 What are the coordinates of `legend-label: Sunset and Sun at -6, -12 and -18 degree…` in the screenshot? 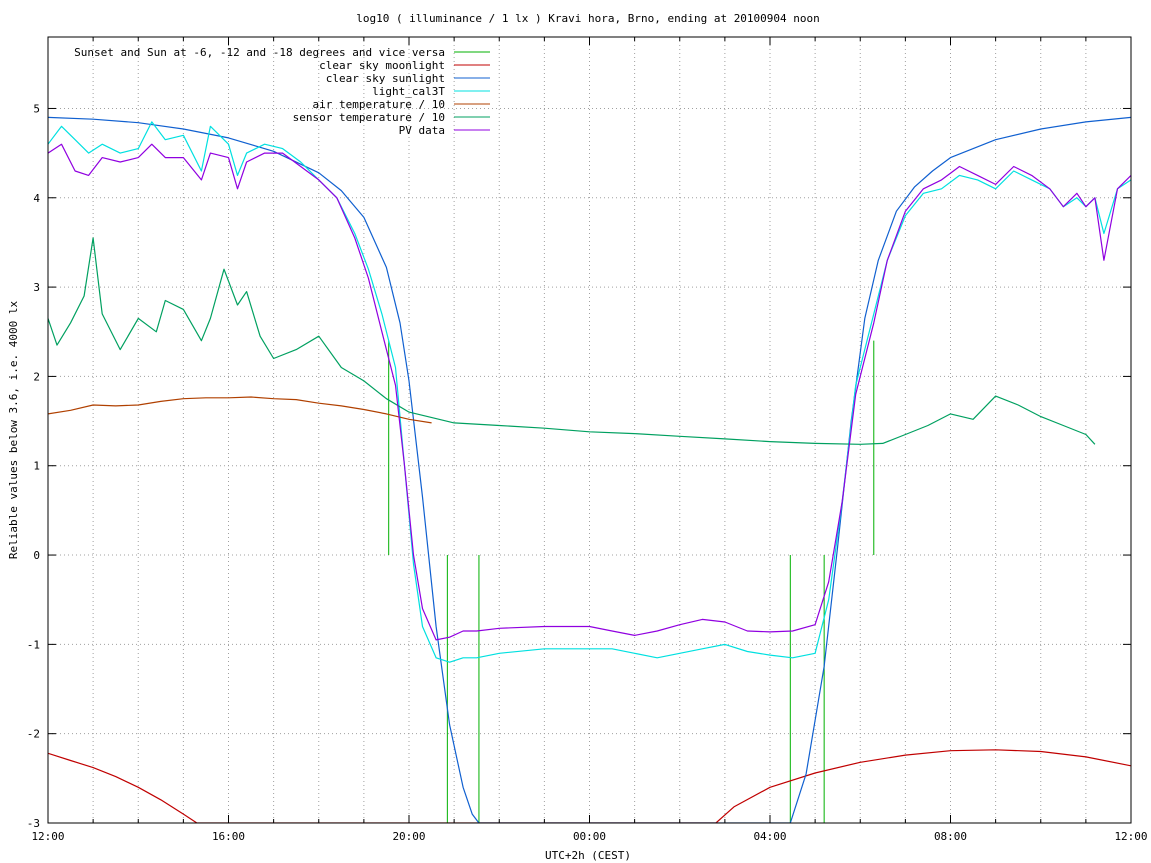 It's located at (259, 52).